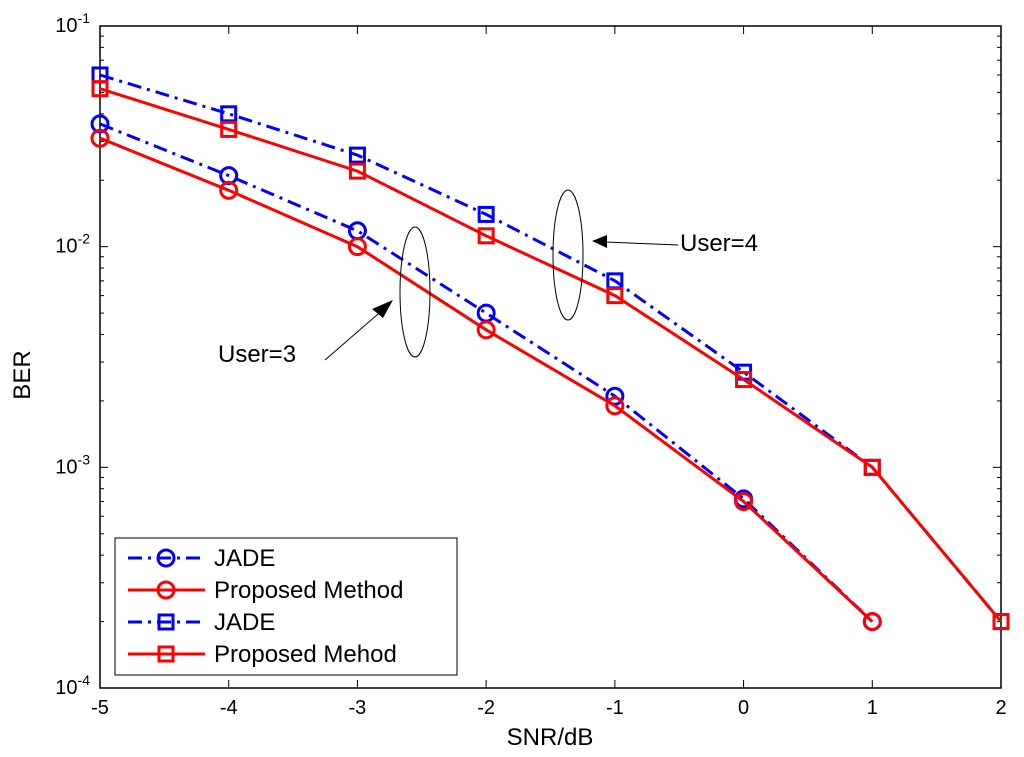  What do you see at coordinates (22, 374) in the screenshot?
I see `y-axis-label: BER` at bounding box center [22, 374].